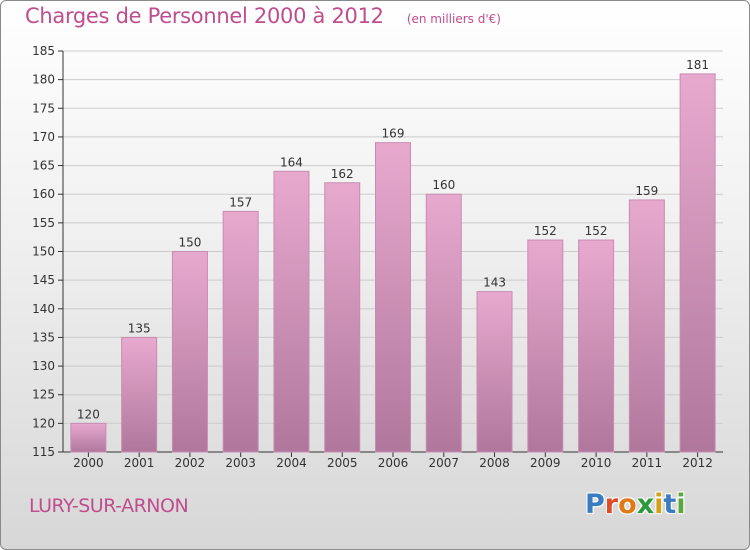 Image resolution: width=750 pixels, height=550 pixels. What do you see at coordinates (627, 504) in the screenshot?
I see `logo-letter: o` at bounding box center [627, 504].